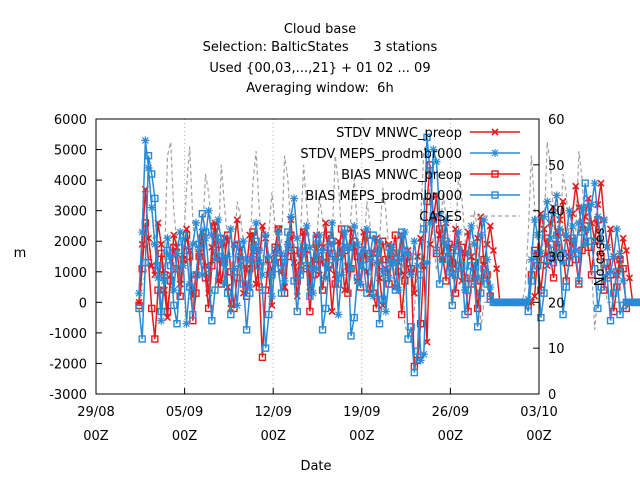 The height and width of the screenshot is (480, 640). I want to click on y-tick-label: -3000, so click(68, 395).